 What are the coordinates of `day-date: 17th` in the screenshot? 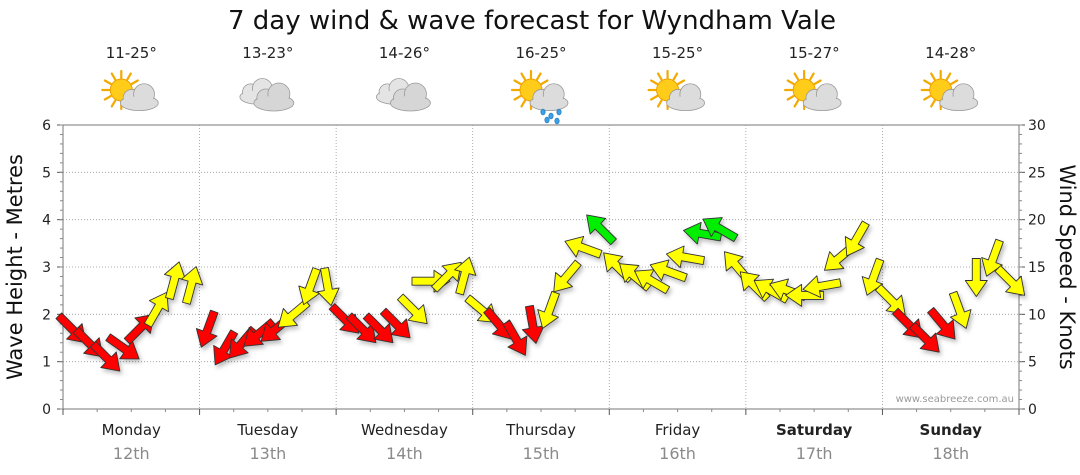 It's located at (814, 453).